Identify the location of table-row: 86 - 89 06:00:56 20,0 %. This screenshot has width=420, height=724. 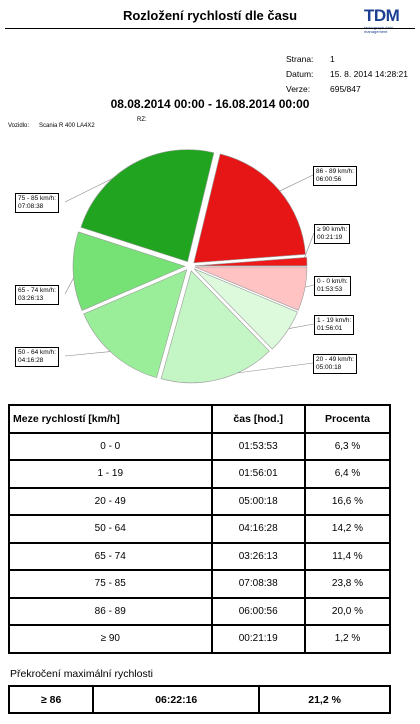
(200, 611).